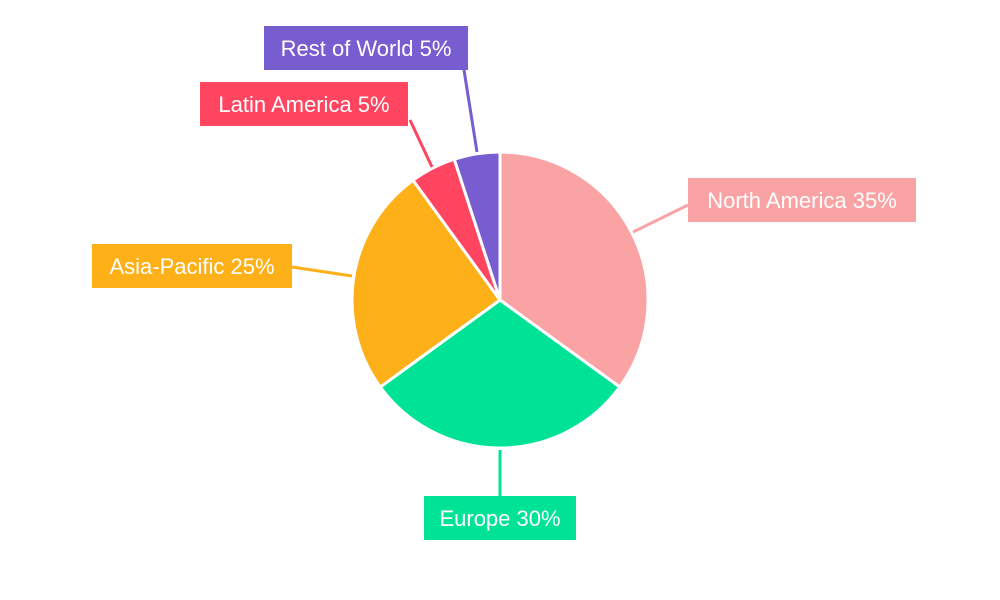  Describe the element at coordinates (322, 271) in the screenshot. I see `leader-line-asia-pacific` at that location.